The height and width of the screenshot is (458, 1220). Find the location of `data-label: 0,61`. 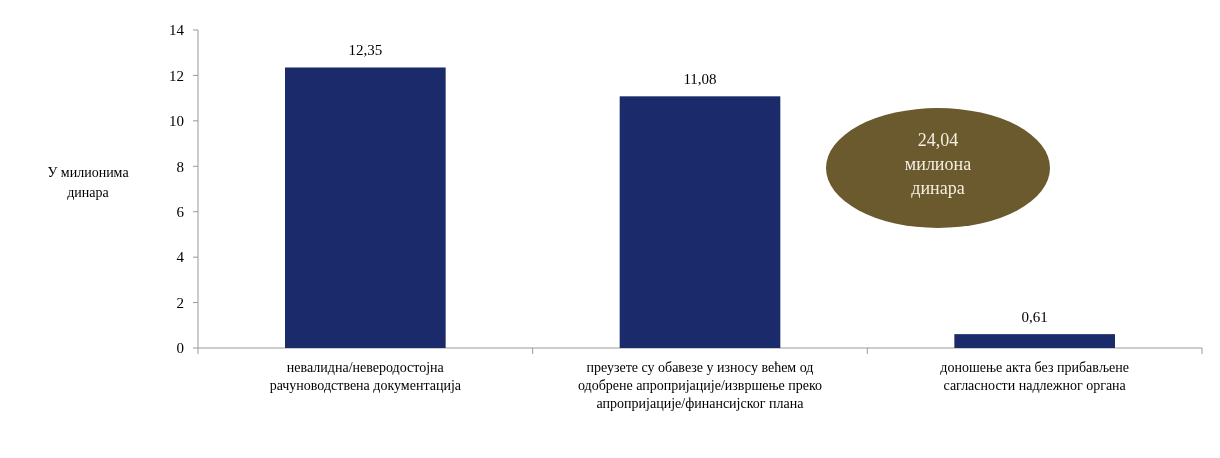

data-label: 0,61 is located at coordinates (1034, 317).